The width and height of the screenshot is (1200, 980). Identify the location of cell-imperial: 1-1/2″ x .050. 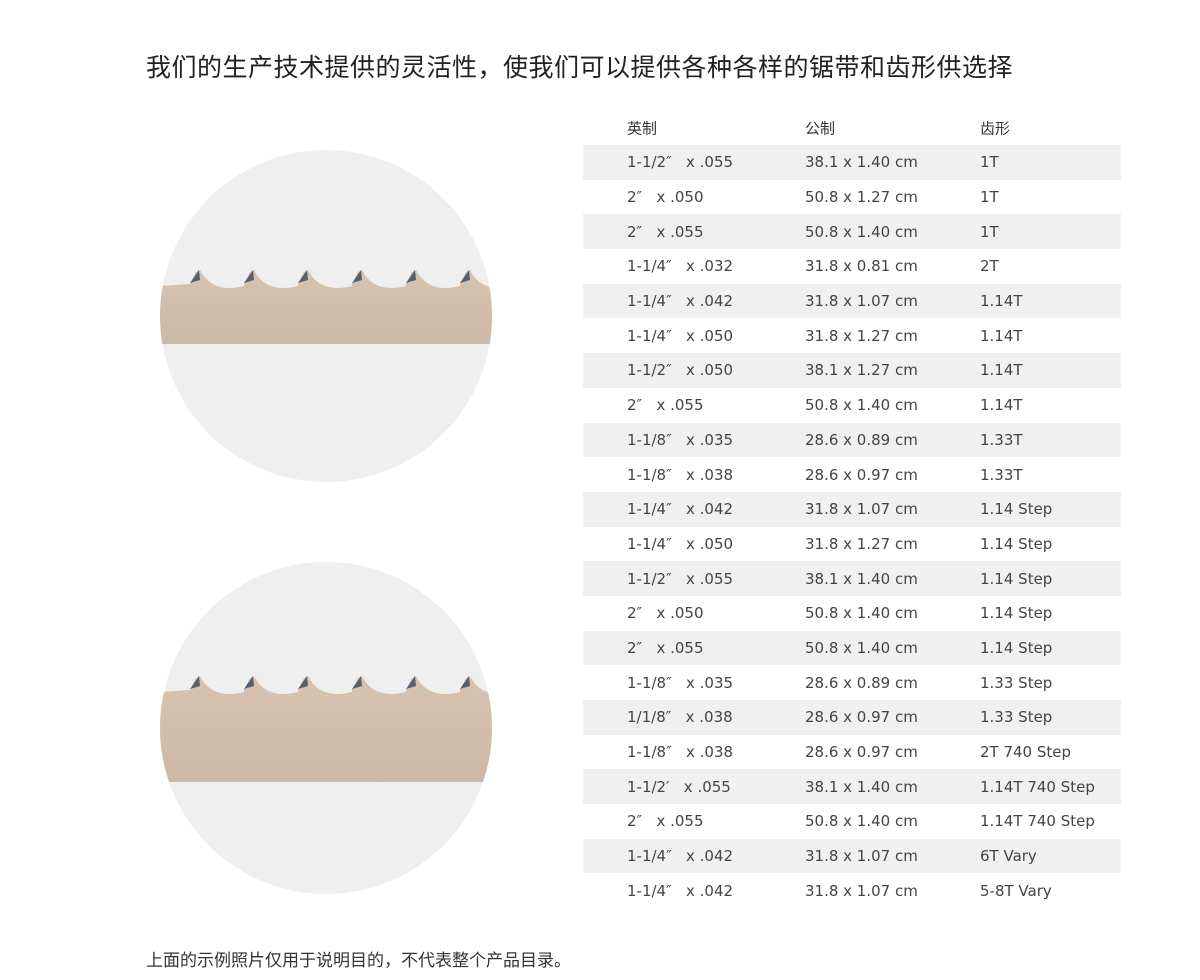
(680, 370).